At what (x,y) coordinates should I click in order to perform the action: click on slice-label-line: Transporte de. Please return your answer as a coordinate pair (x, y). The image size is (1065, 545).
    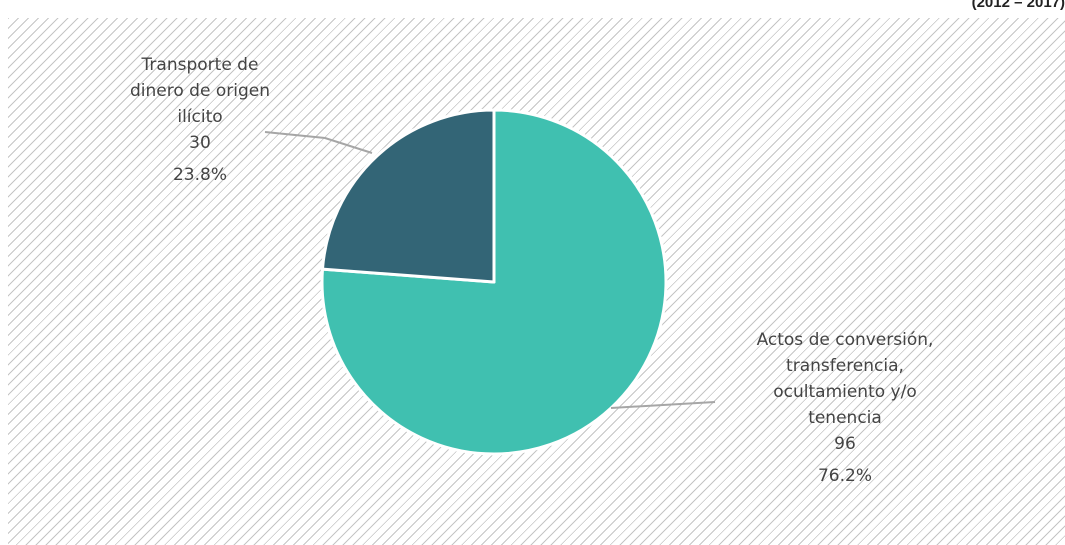
    Looking at the image, I should click on (200, 65).